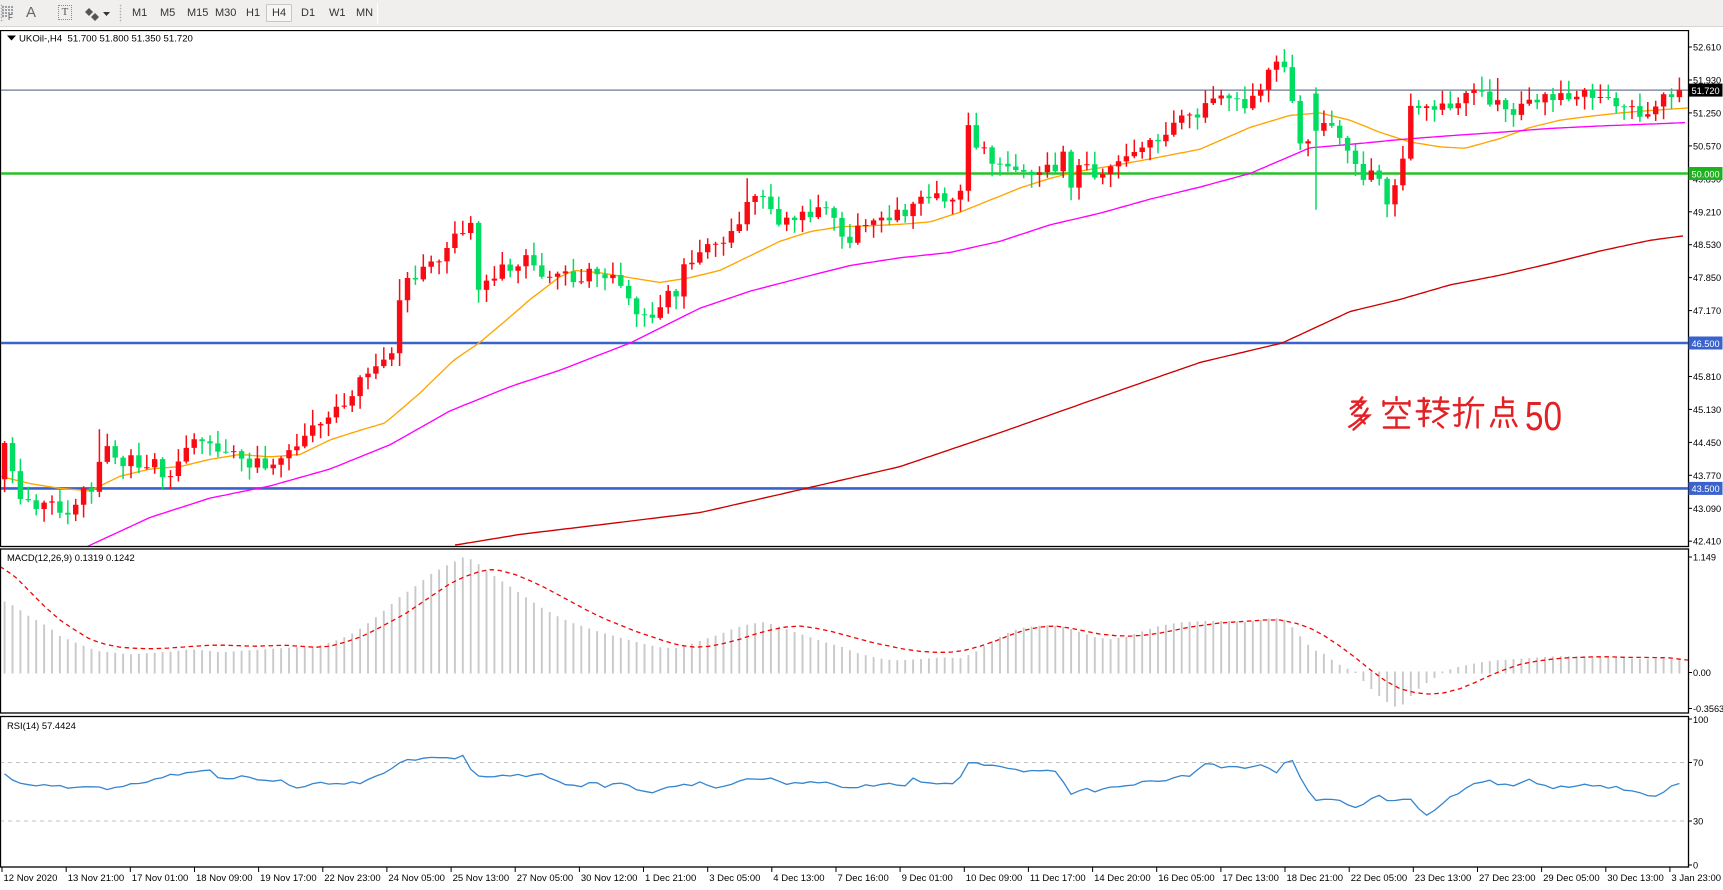 This screenshot has height=890, width=1723. What do you see at coordinates (10, 16) in the screenshot?
I see `svg-text: F` at bounding box center [10, 16].